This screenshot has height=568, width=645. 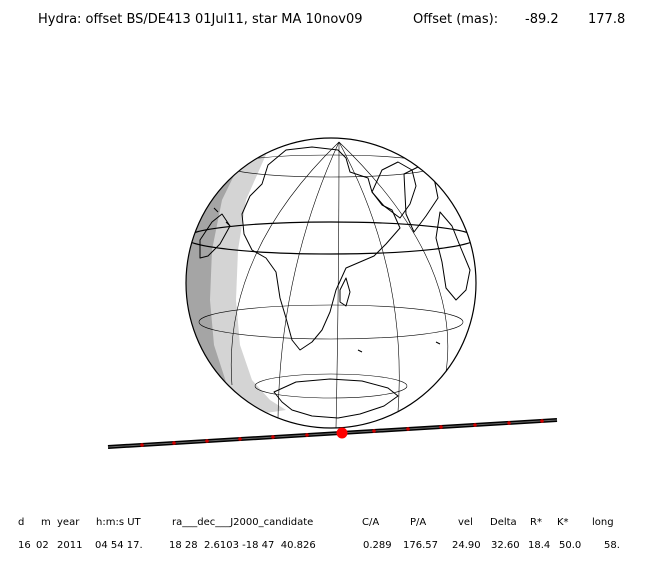 What do you see at coordinates (503, 522) in the screenshot?
I see `header-delta: Delta` at bounding box center [503, 522].